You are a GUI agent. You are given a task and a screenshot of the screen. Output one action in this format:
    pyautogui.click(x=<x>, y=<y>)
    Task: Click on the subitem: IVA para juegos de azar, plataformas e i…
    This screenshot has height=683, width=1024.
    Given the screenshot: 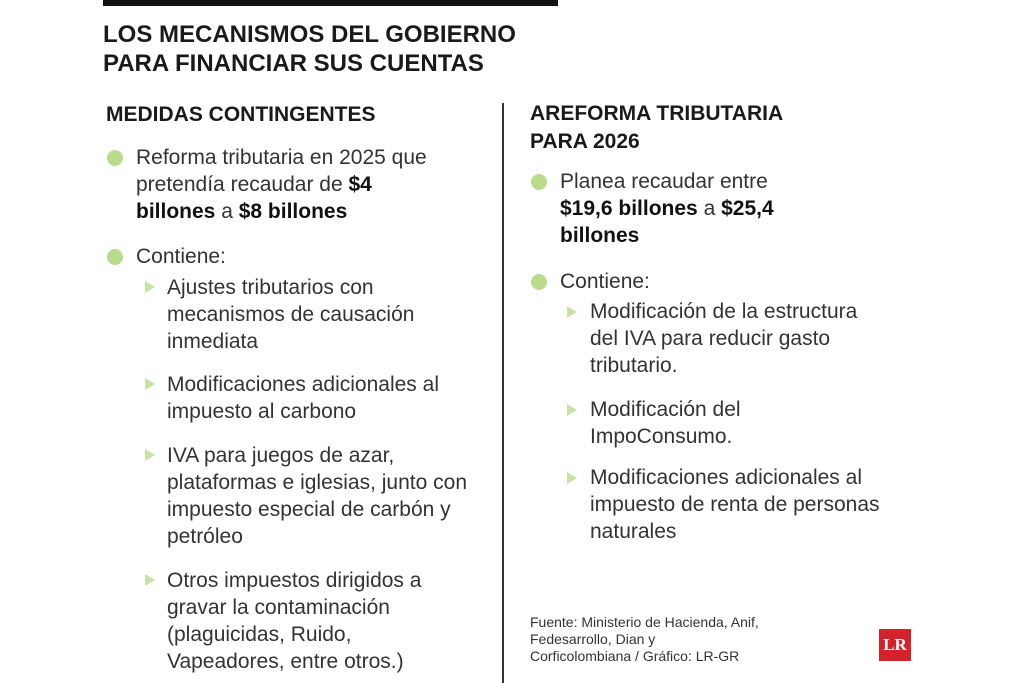 What is the action you would take?
    pyautogui.click(x=317, y=496)
    